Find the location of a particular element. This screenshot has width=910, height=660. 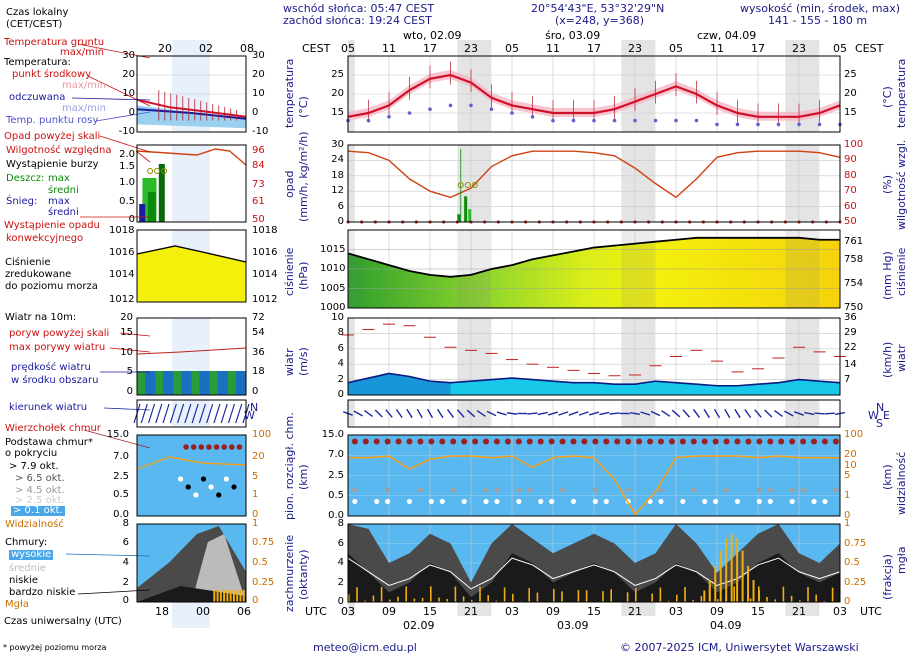

axis-label-wind-right-unit: (km/h) is located at coordinates (887, 359).